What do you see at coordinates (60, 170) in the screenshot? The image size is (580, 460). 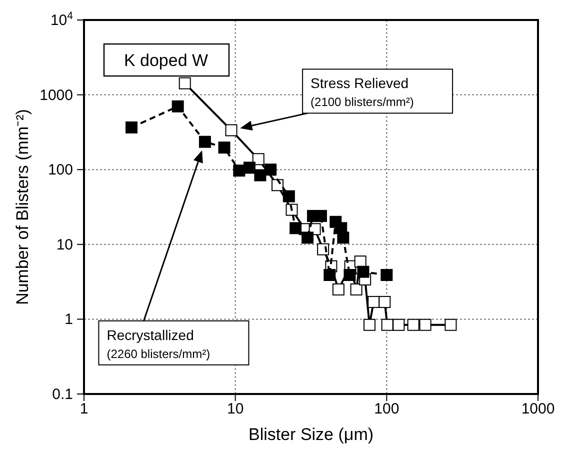 I see `y-tick-label: 100` at bounding box center [60, 170].